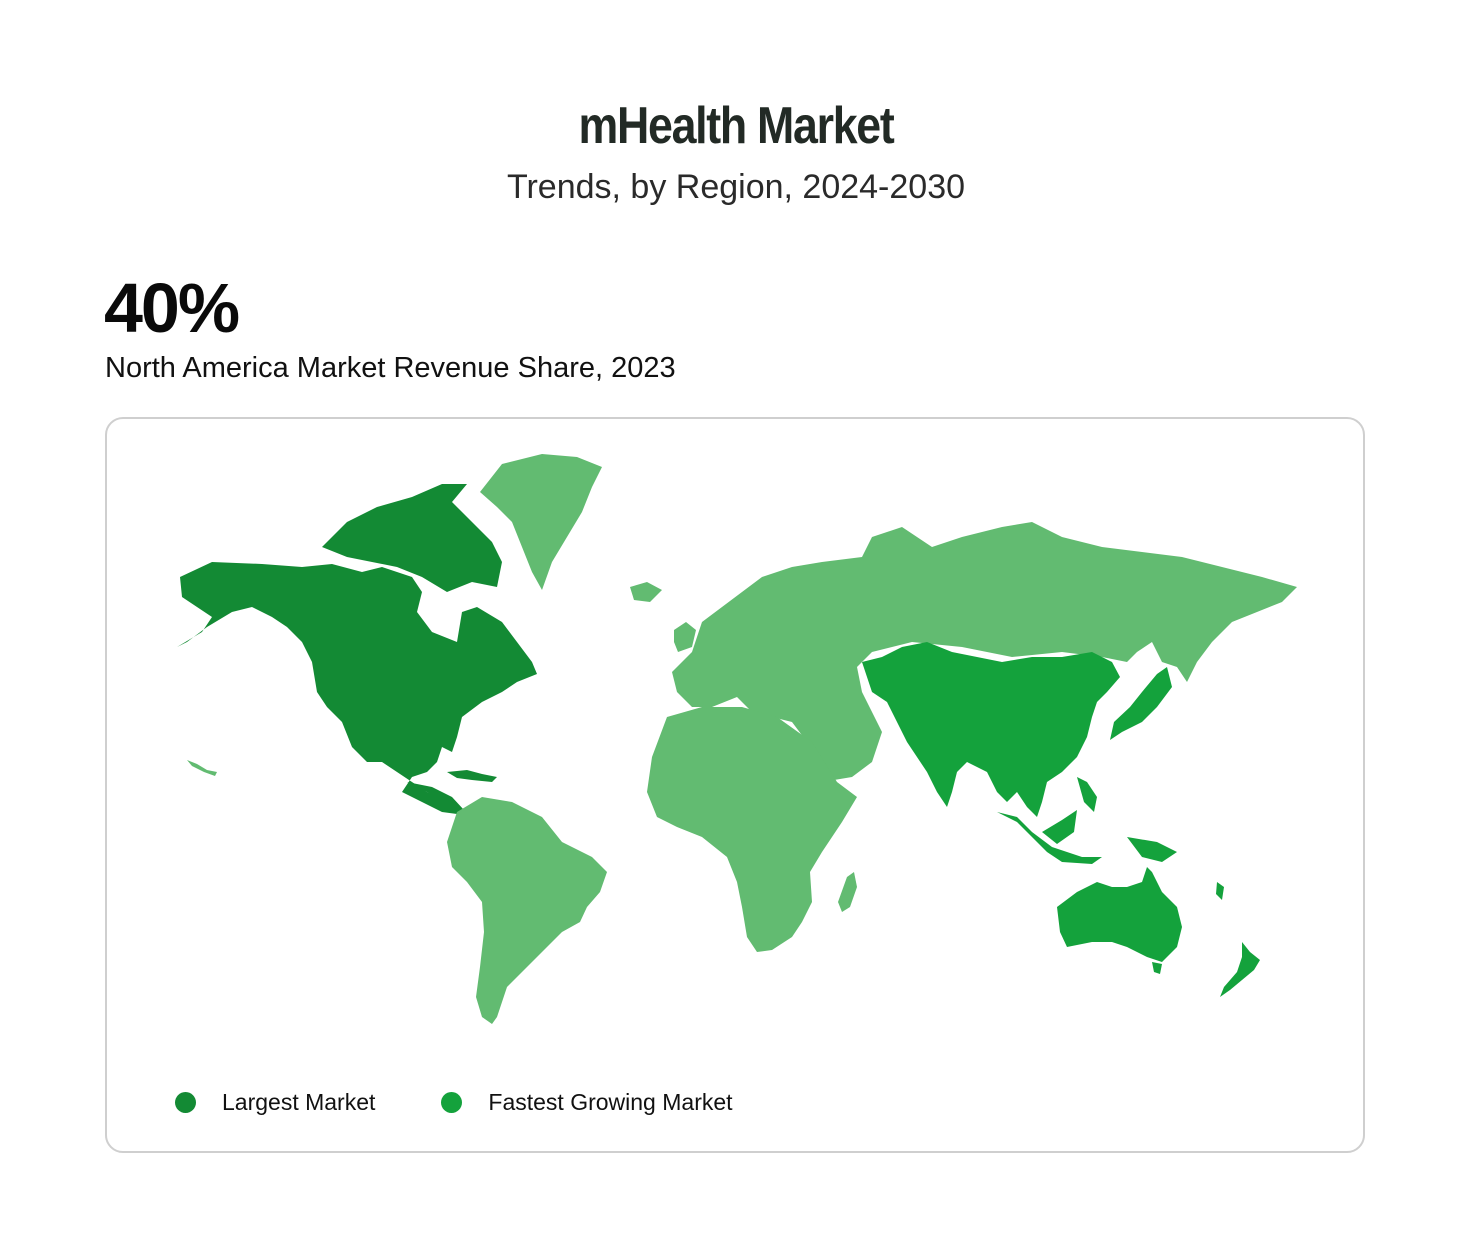 The width and height of the screenshot is (1472, 1246). I want to click on legend-label-largest: Largest Market, so click(299, 1102).